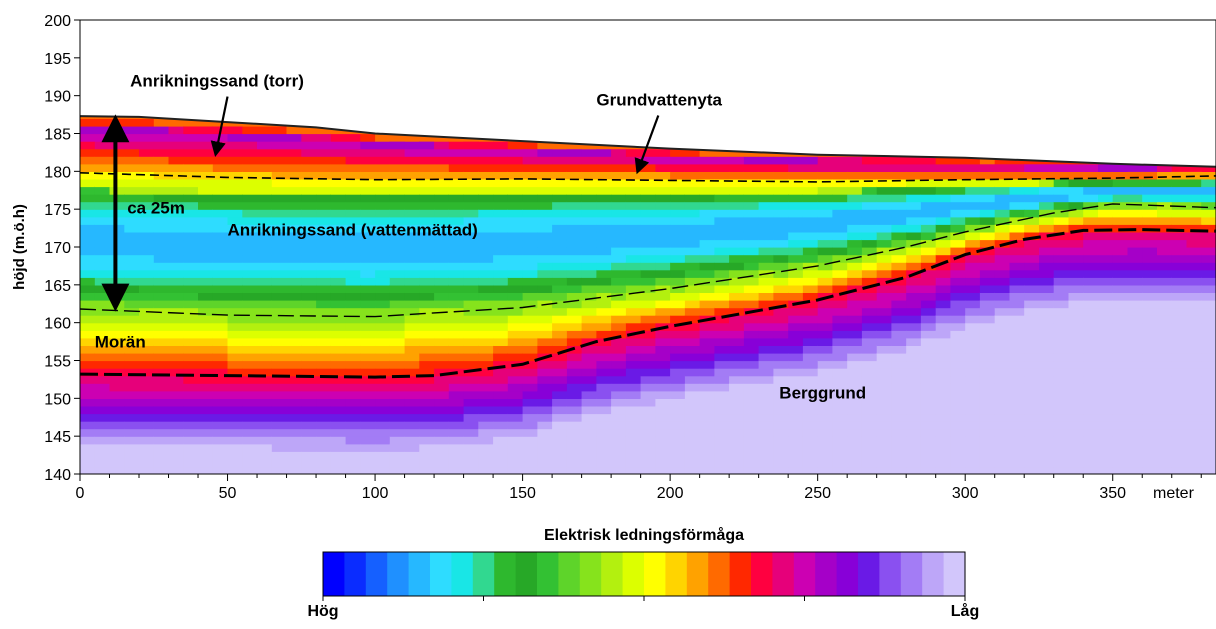 The image size is (1216, 629). I want to click on colorbar-swatch, so click(762, 574).